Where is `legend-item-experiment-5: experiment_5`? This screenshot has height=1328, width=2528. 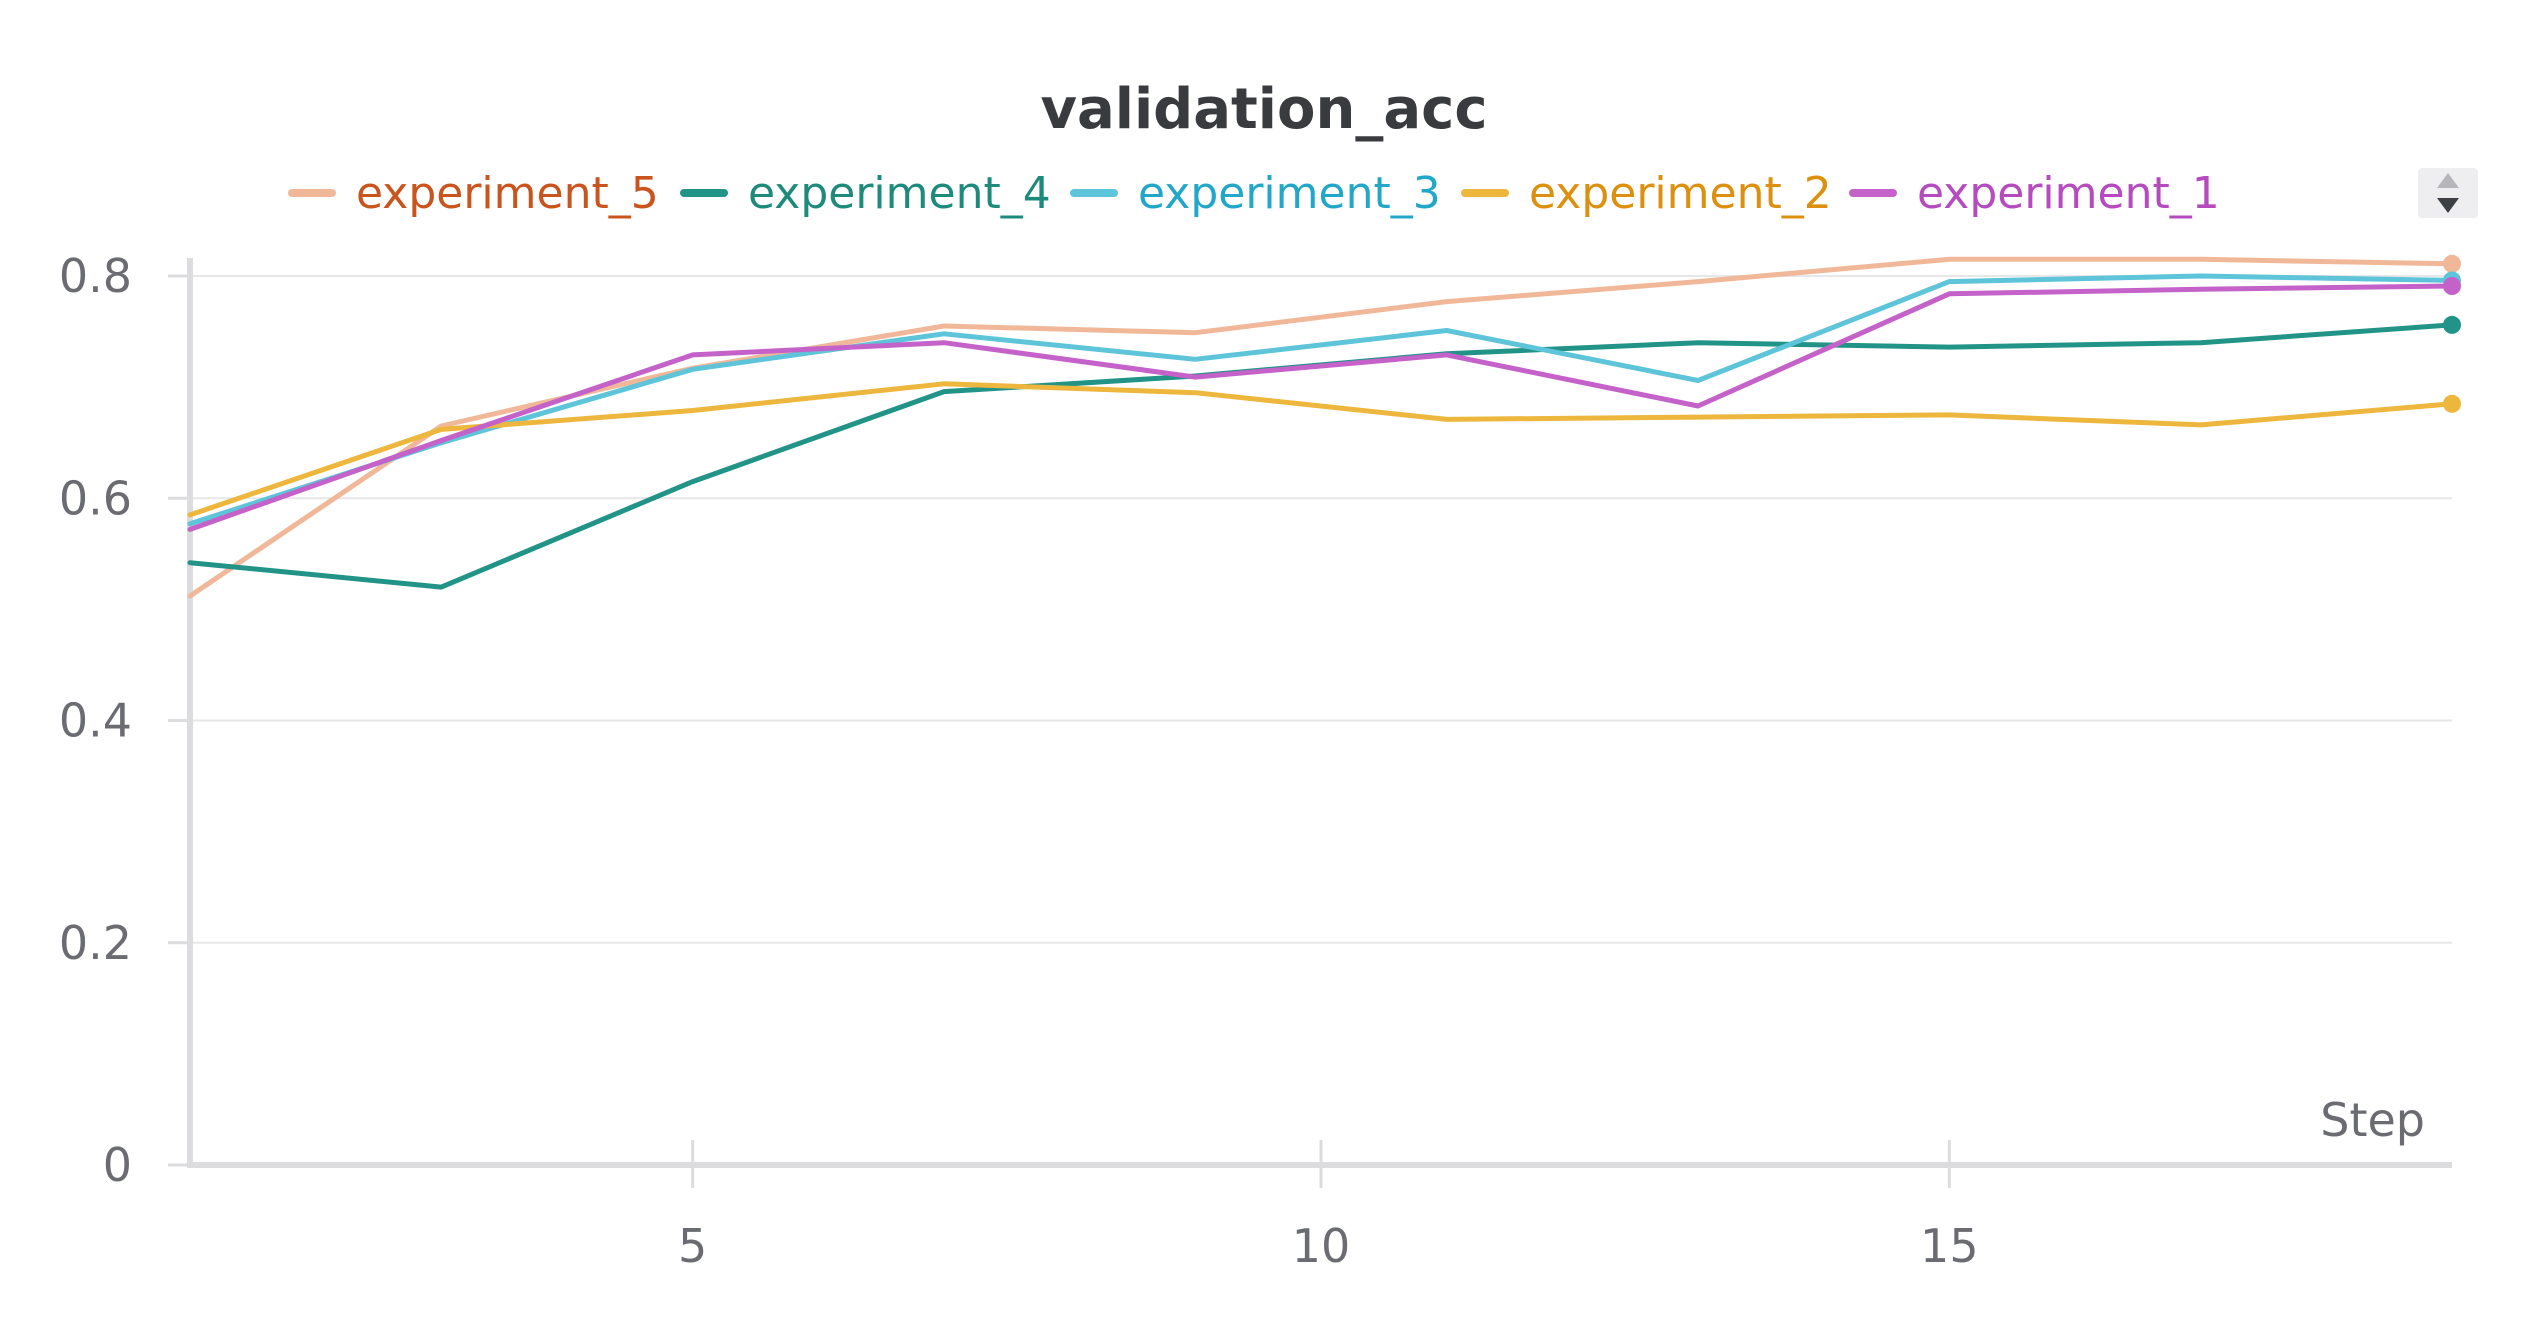
legend-item-experiment-5: experiment_5 is located at coordinates (507, 193).